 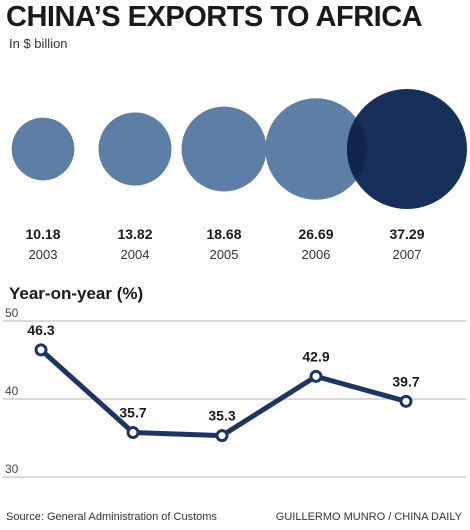 I want to click on y-tick-label: 50, so click(x=12, y=313).